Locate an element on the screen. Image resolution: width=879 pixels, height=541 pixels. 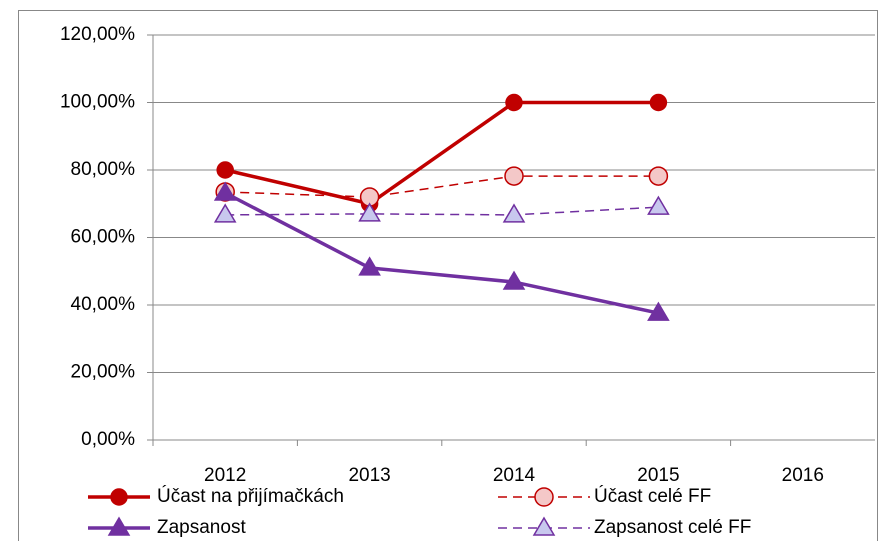
x-tick-label: 2013 is located at coordinates (369, 475).